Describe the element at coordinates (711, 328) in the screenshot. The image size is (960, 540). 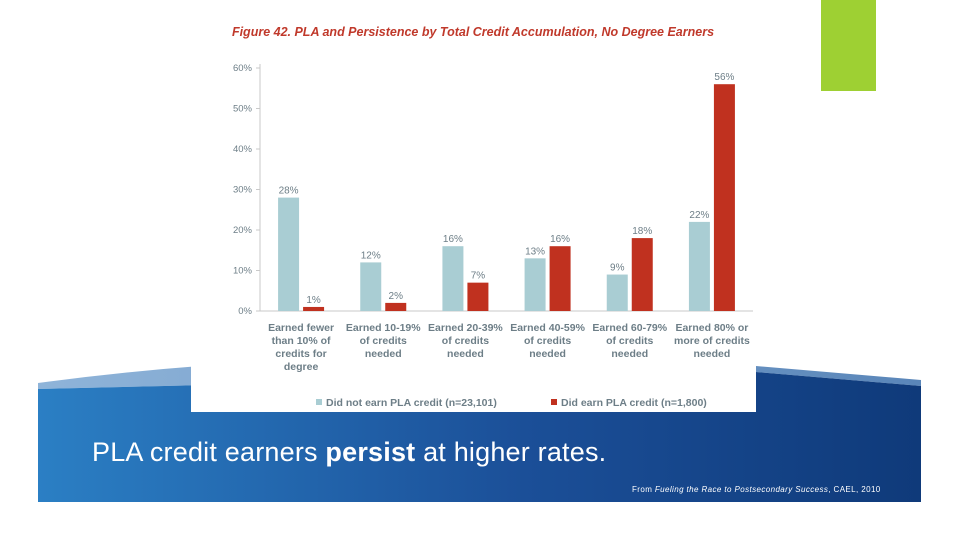
I see `x-tick-label: Earned 80% or` at that location.